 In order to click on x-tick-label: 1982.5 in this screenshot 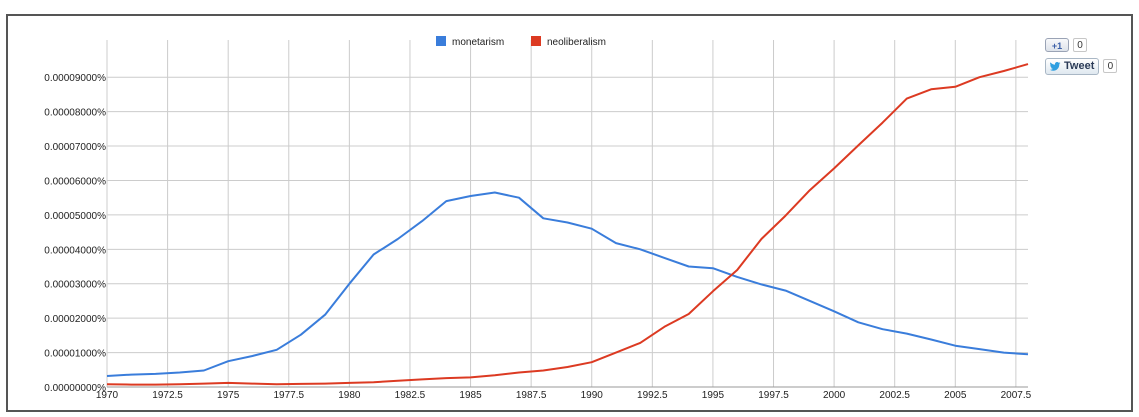, I will do `click(410, 395)`.